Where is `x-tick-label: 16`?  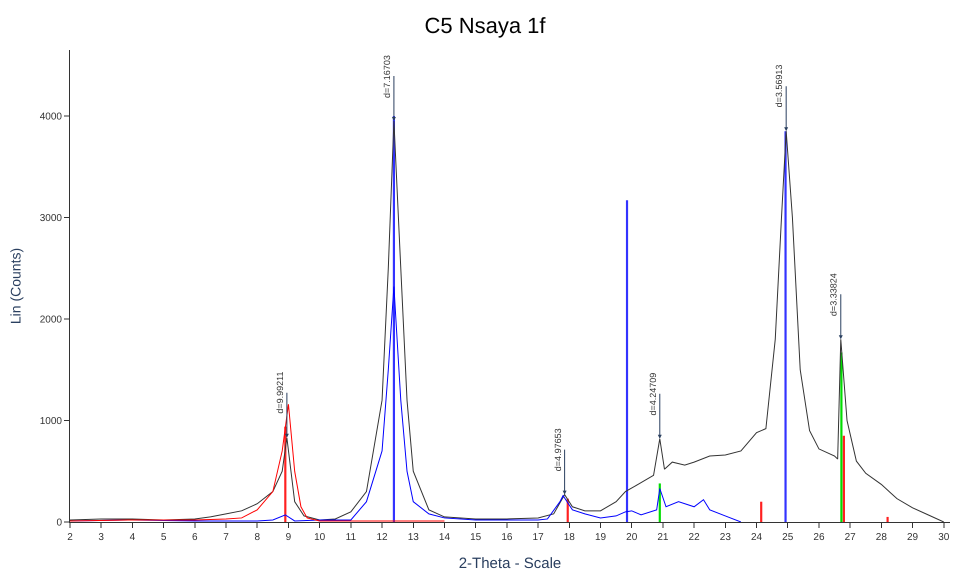 x-tick-label: 16 is located at coordinates (507, 537).